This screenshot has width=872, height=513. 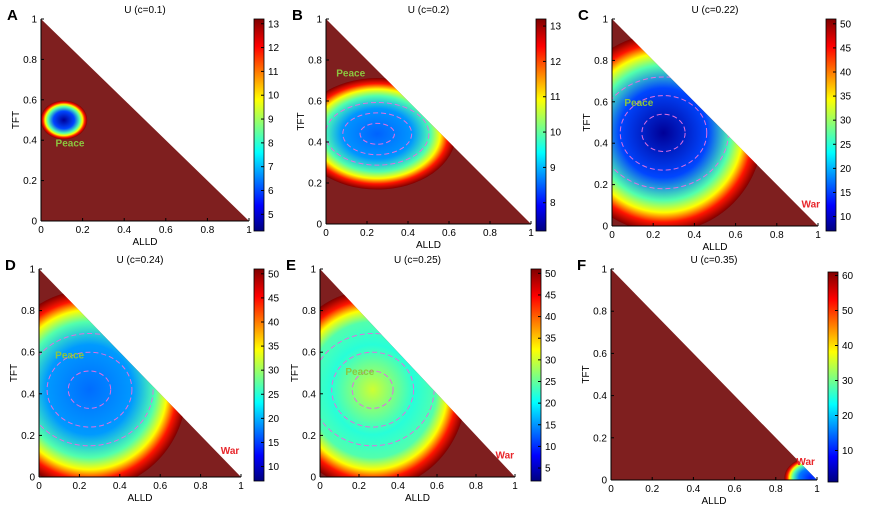 What do you see at coordinates (848, 276) in the screenshot?
I see `colorbar-tick-label: 60` at bounding box center [848, 276].